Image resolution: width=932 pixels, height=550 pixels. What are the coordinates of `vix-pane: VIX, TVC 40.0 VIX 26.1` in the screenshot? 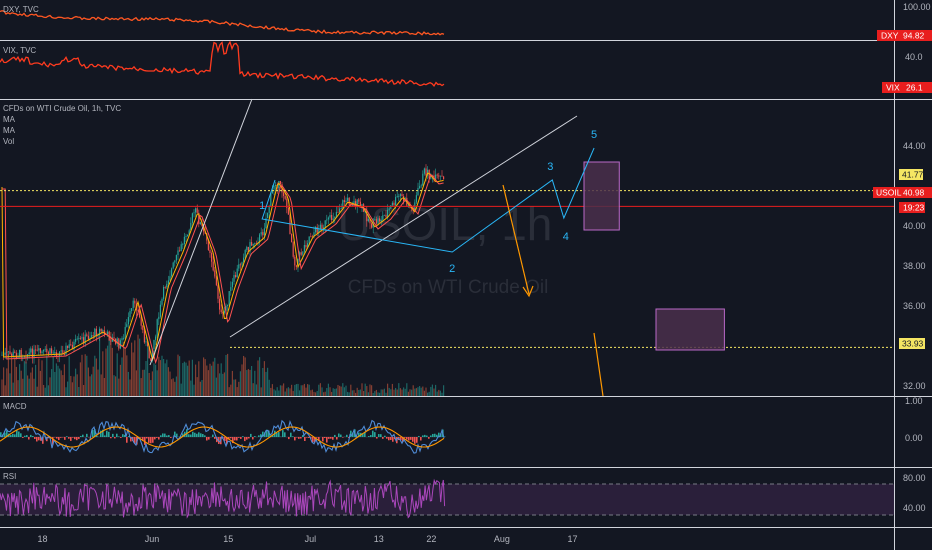 It's located at (466, 66).